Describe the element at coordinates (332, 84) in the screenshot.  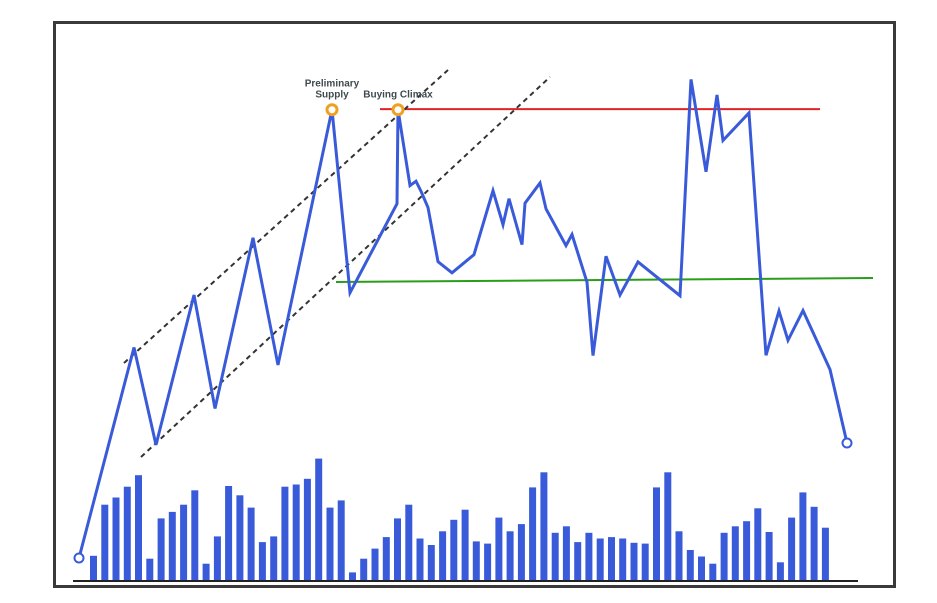
I see `annotation-label: Preliminary` at that location.